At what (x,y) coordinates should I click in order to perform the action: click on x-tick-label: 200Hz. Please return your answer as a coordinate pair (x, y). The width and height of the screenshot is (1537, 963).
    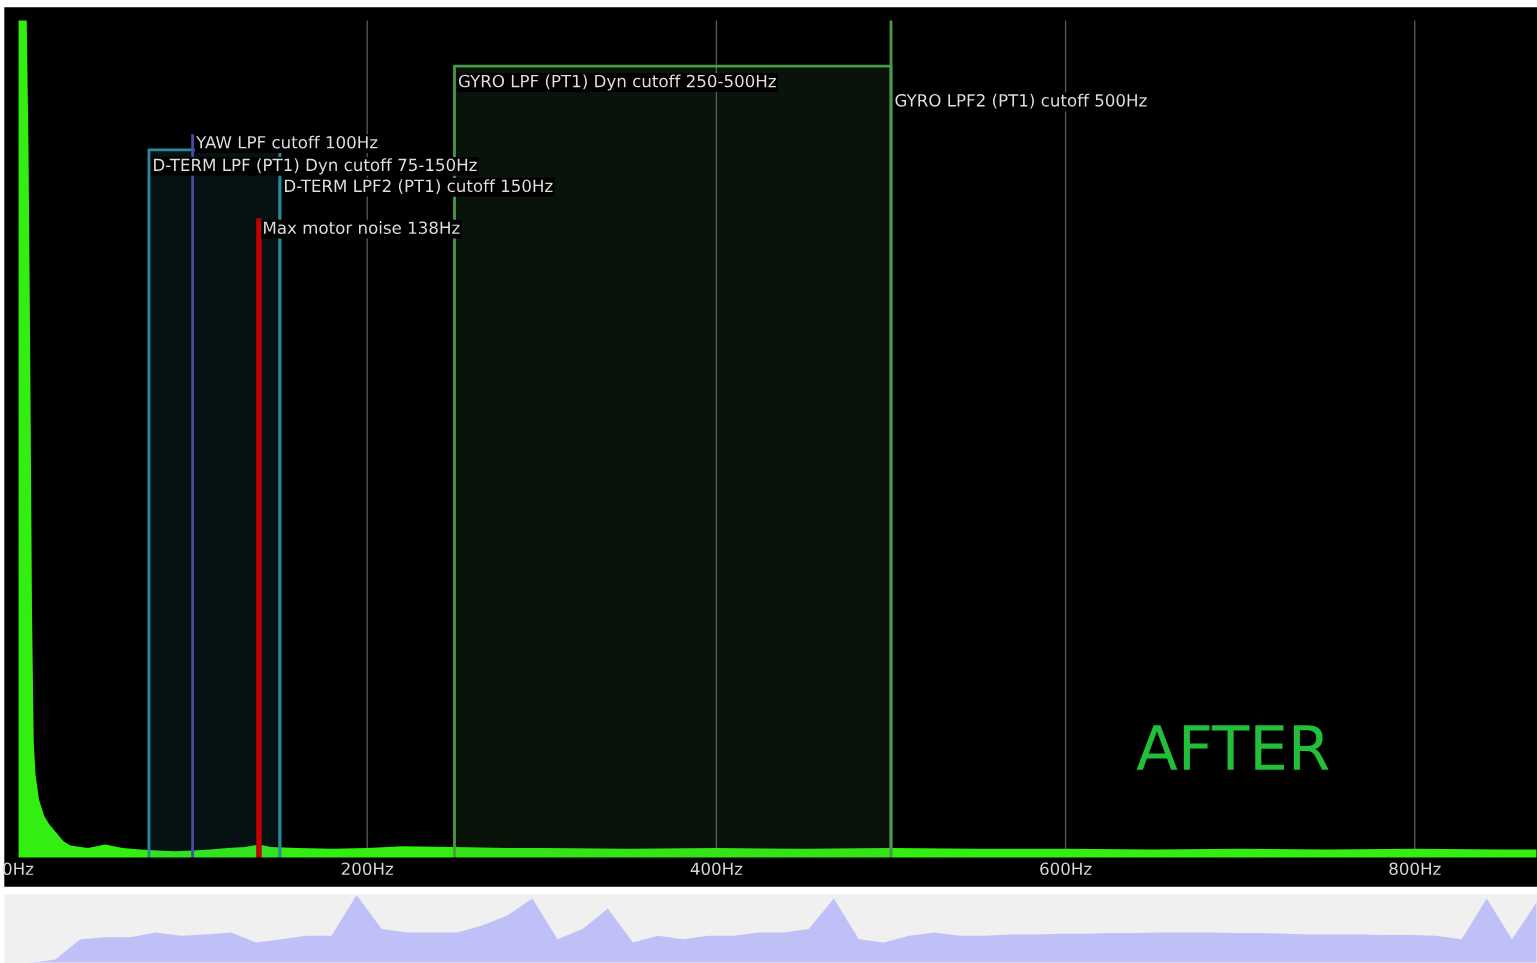
    Looking at the image, I should click on (367, 869).